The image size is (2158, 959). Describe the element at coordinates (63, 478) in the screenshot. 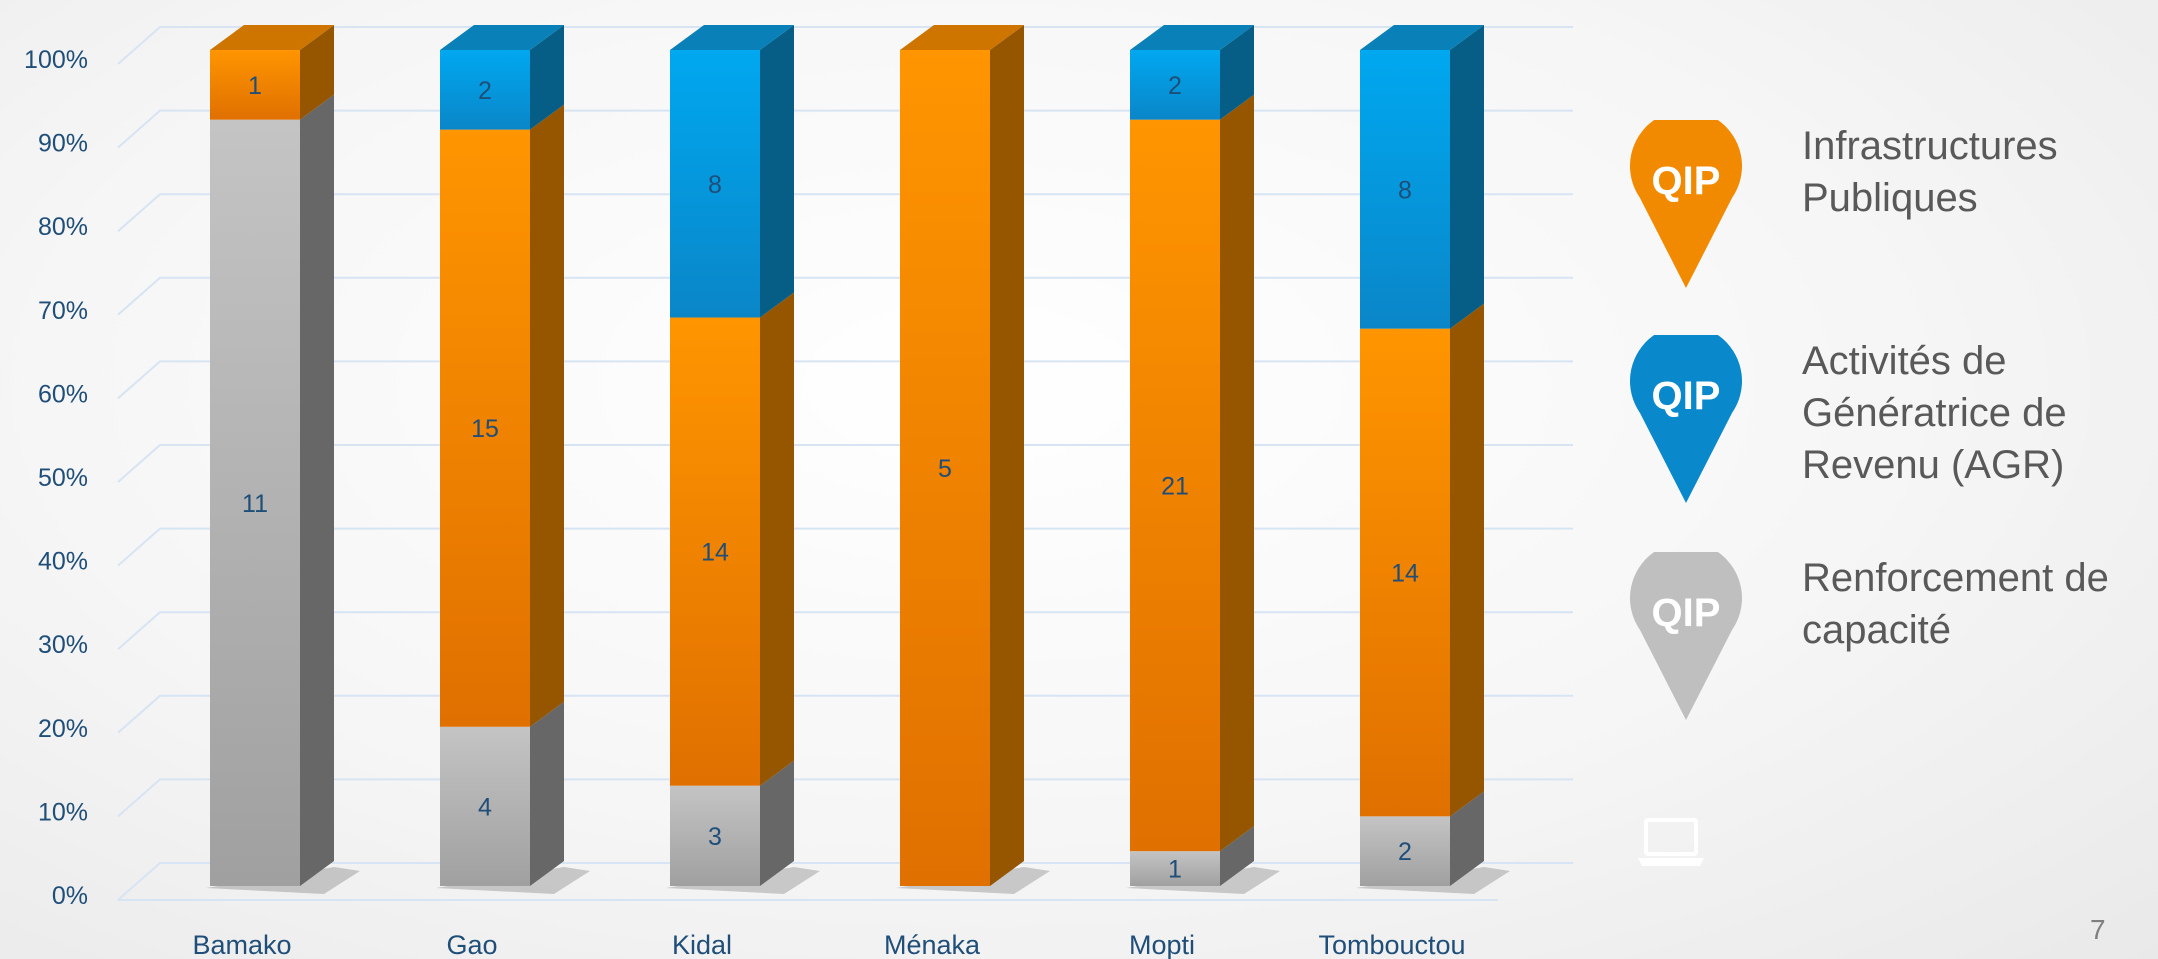

I see `y-tick-label: 50%` at that location.